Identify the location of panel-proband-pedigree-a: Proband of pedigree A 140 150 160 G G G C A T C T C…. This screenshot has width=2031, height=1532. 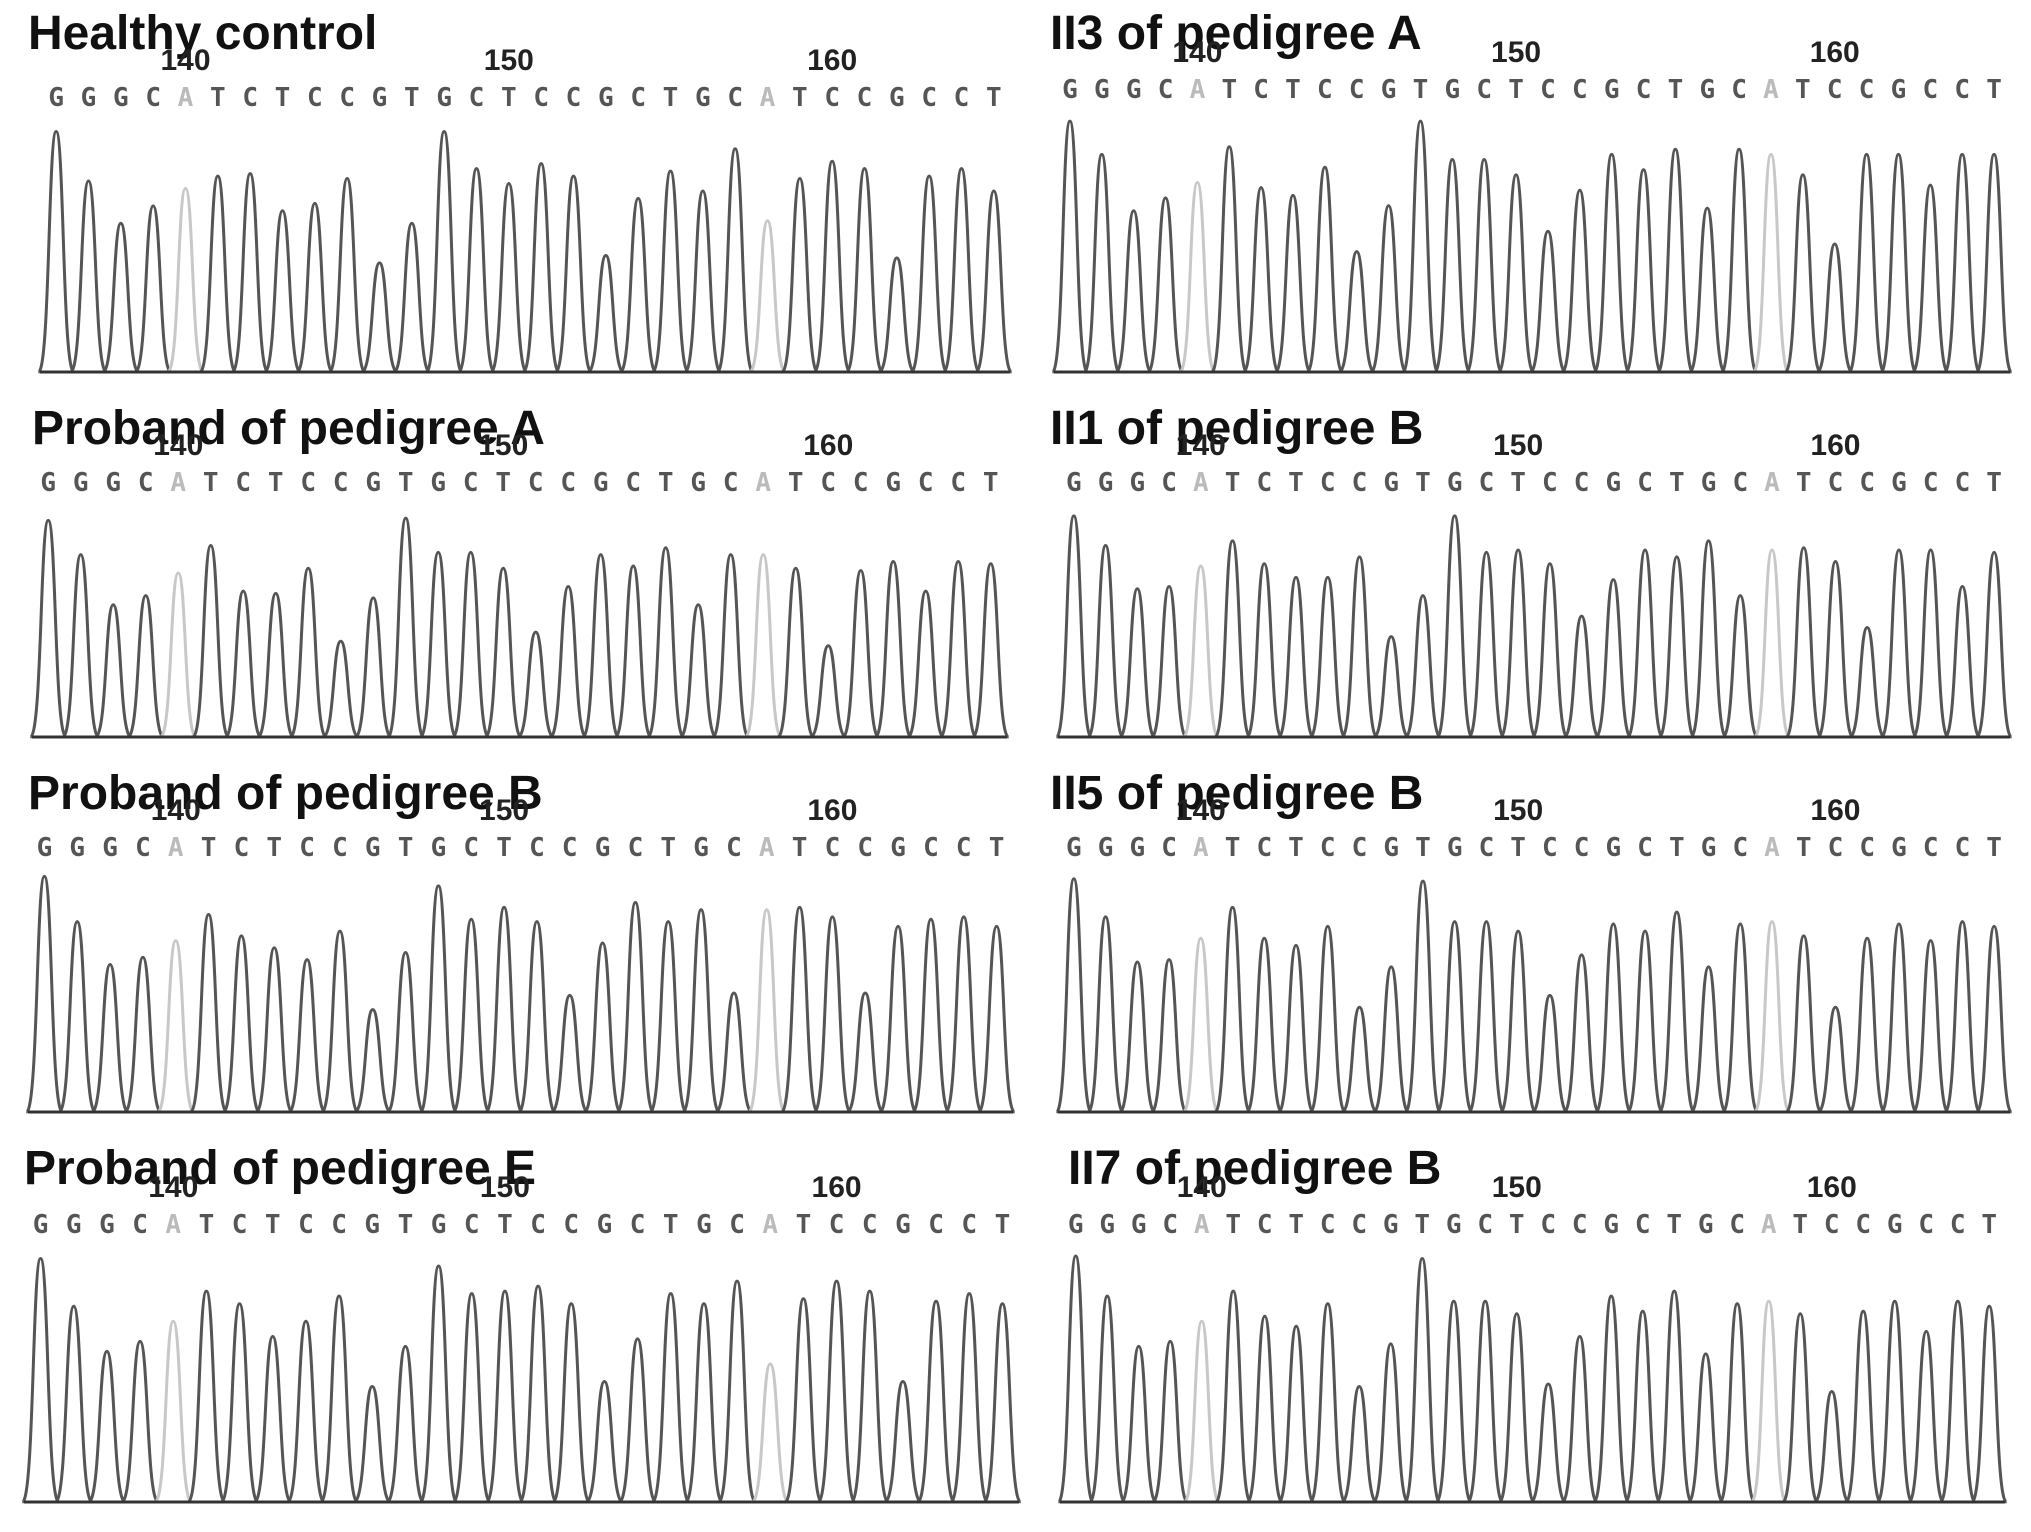
(519, 577).